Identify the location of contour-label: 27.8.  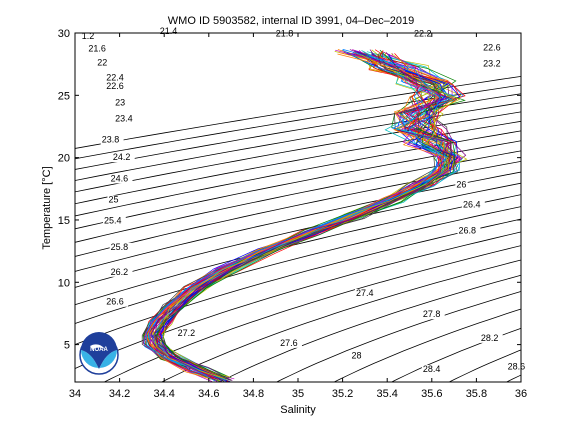
(432, 314).